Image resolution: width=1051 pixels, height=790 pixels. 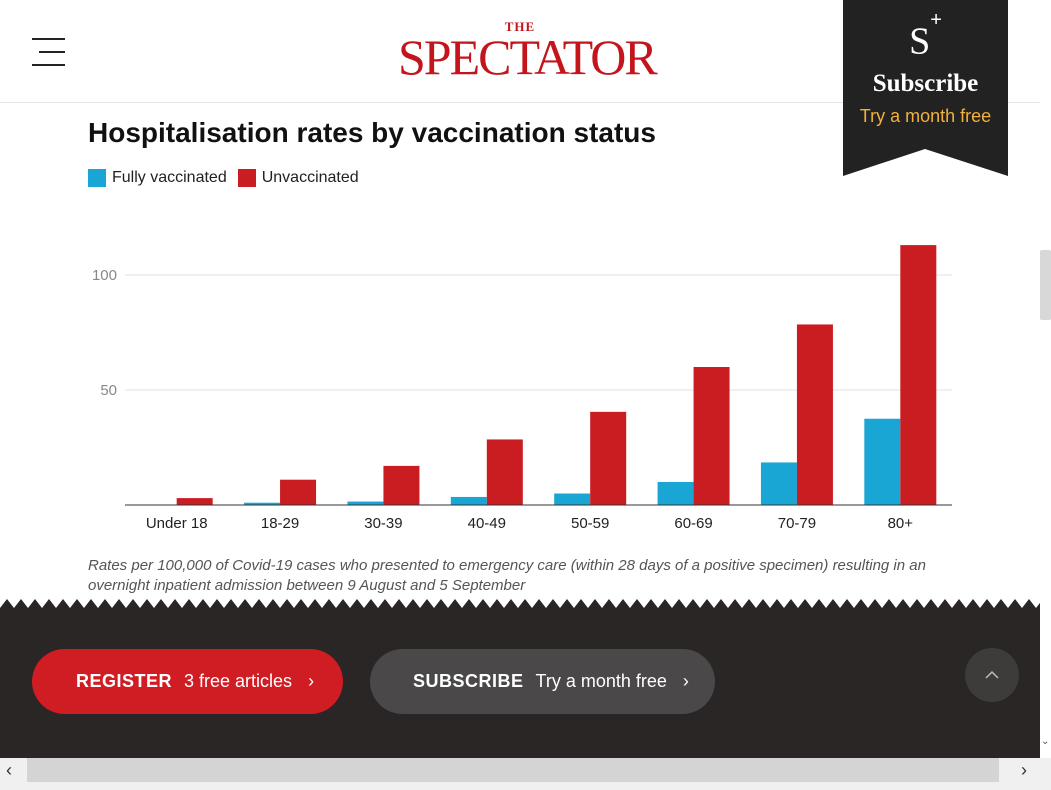 I want to click on logo-wordmark: SPECTATOR, so click(x=528, y=57).